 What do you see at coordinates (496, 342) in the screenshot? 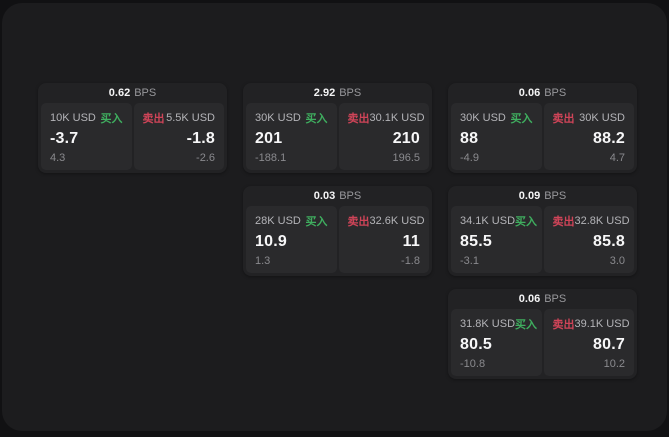
I see `buy-panel: 31.8K USD 买入 80.5 -10.8` at bounding box center [496, 342].